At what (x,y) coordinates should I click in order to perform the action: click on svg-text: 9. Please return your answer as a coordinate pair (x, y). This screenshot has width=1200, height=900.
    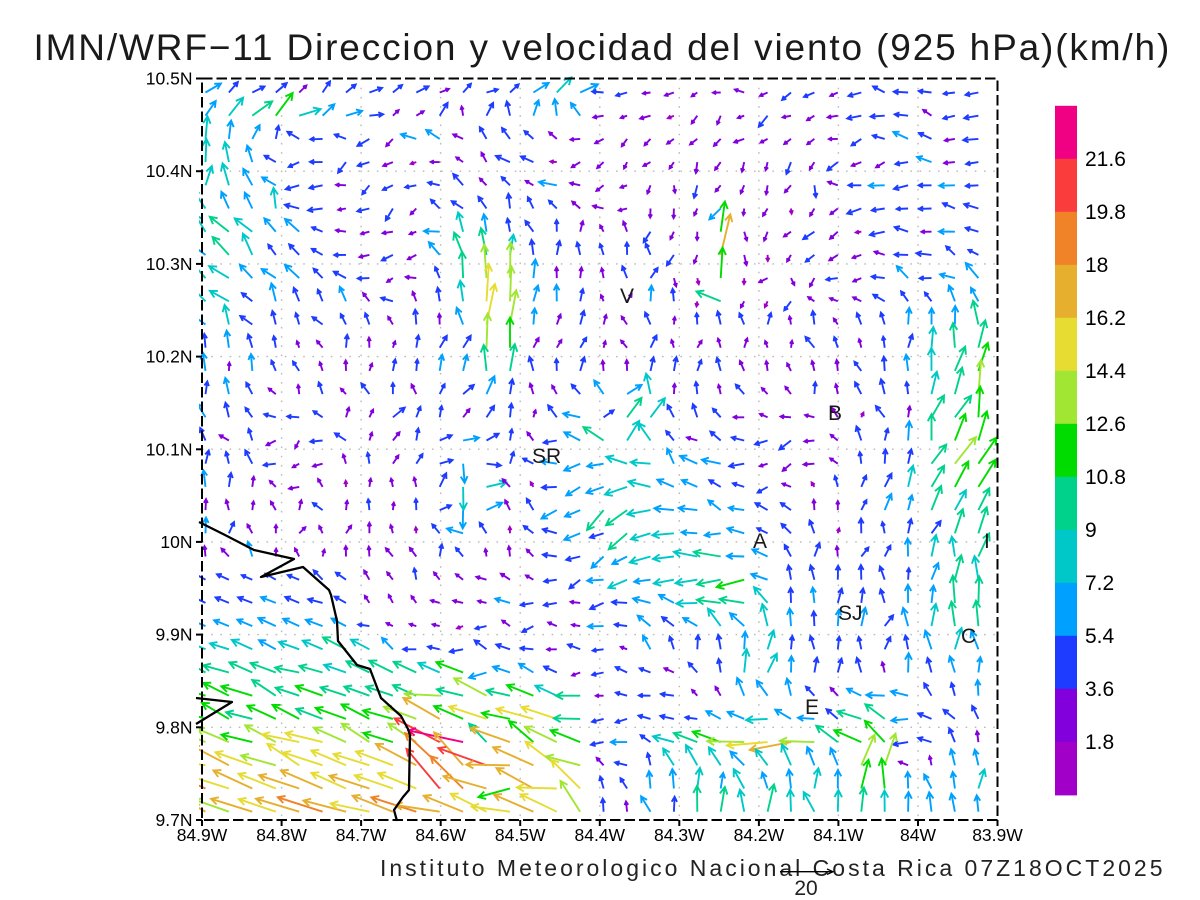
    Looking at the image, I should click on (1091, 530).